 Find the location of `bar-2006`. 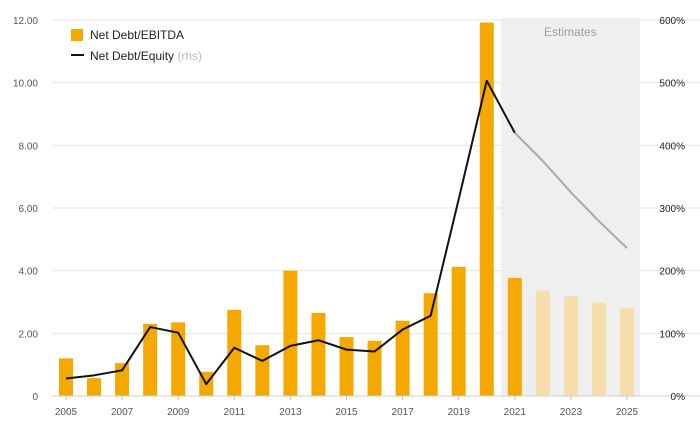

bar-2006 is located at coordinates (94, 387).